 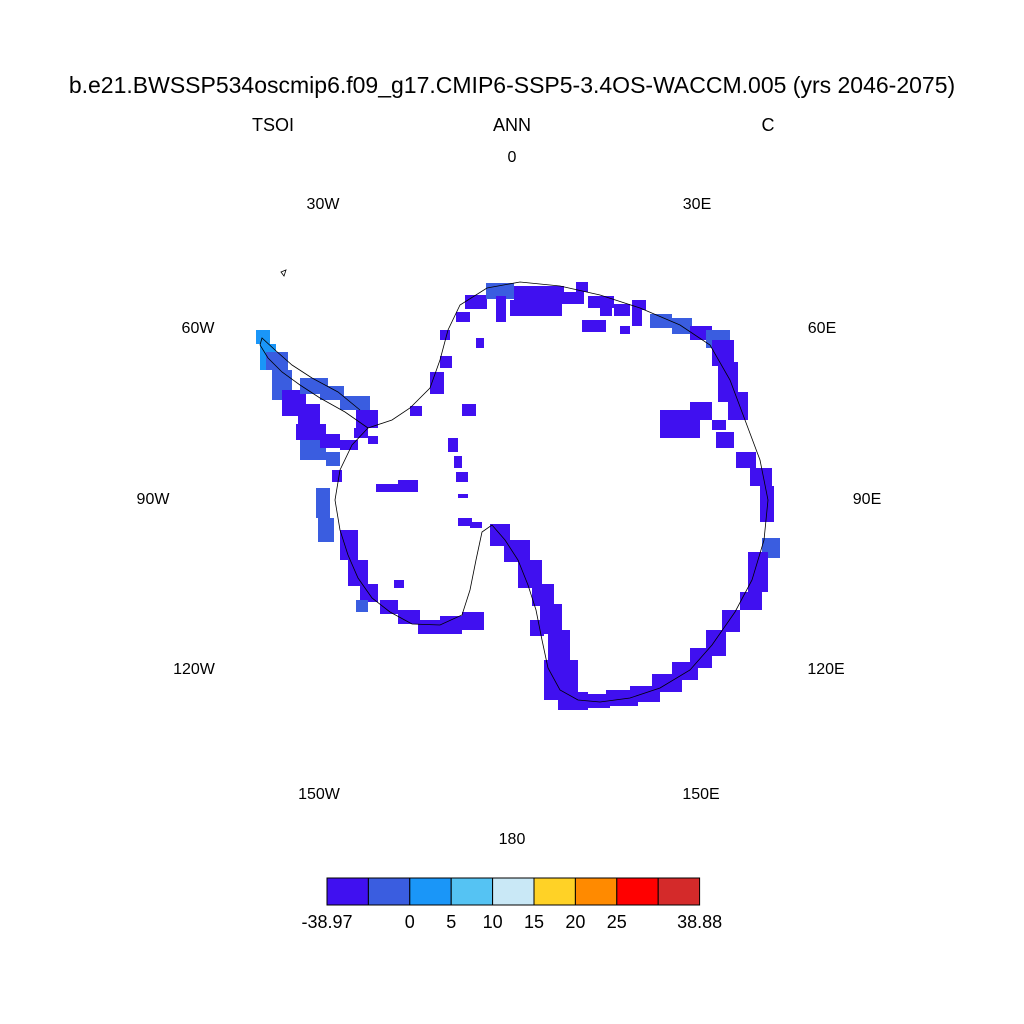 I want to click on colorbar-label: 15, so click(x=534, y=922).